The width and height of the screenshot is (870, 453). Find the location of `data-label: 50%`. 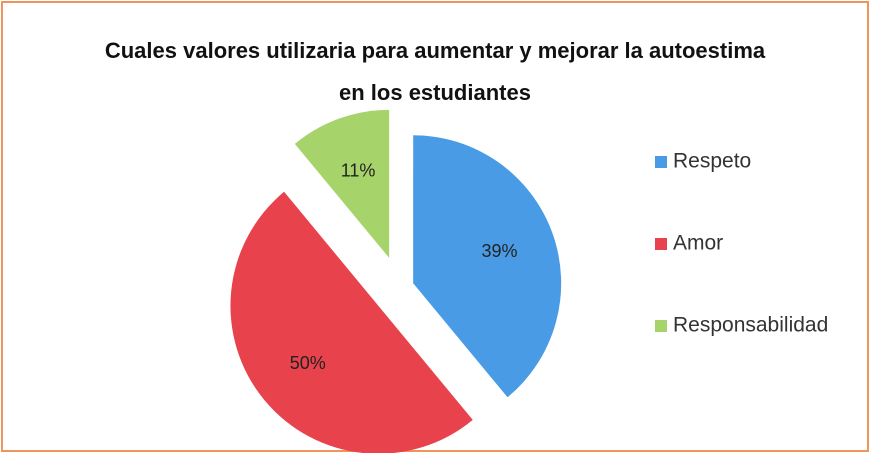

data-label: 50% is located at coordinates (308, 363).